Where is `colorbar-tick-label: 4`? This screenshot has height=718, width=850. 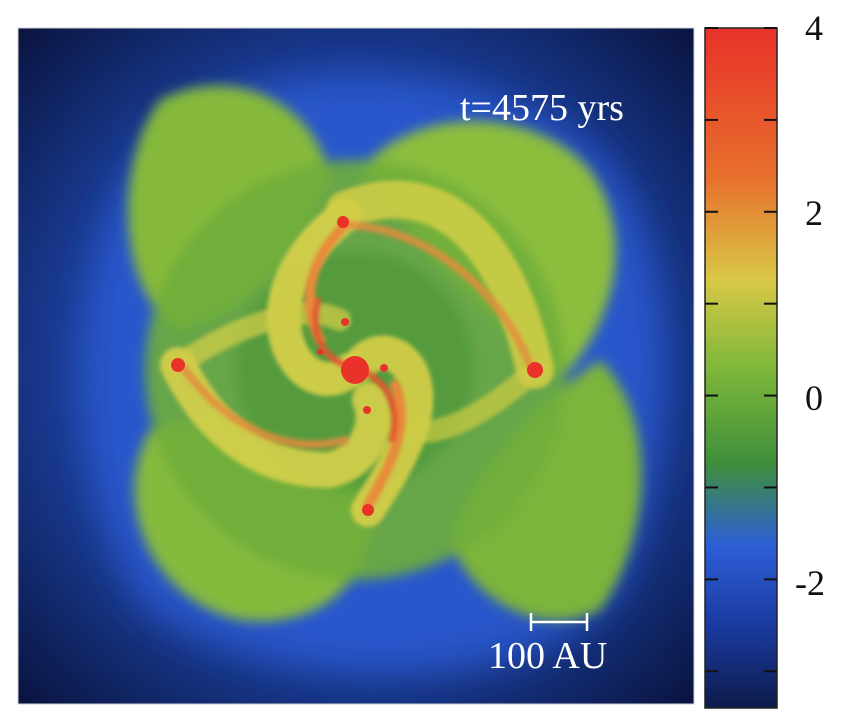
colorbar-tick-label: 4 is located at coordinates (814, 28).